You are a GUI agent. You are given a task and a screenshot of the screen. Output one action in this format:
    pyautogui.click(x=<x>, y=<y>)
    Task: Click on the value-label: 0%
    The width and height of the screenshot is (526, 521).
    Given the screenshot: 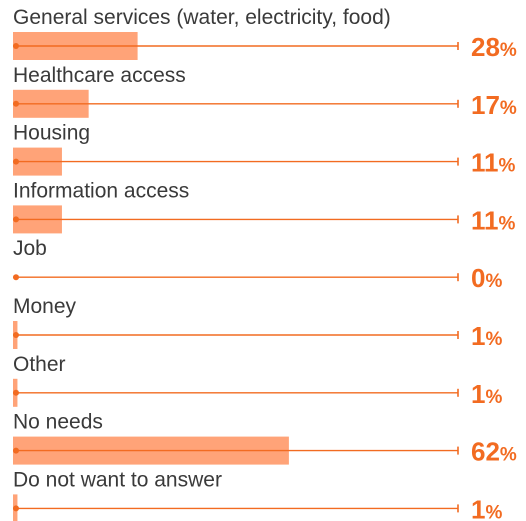 What is the action you would take?
    pyautogui.click(x=486, y=278)
    